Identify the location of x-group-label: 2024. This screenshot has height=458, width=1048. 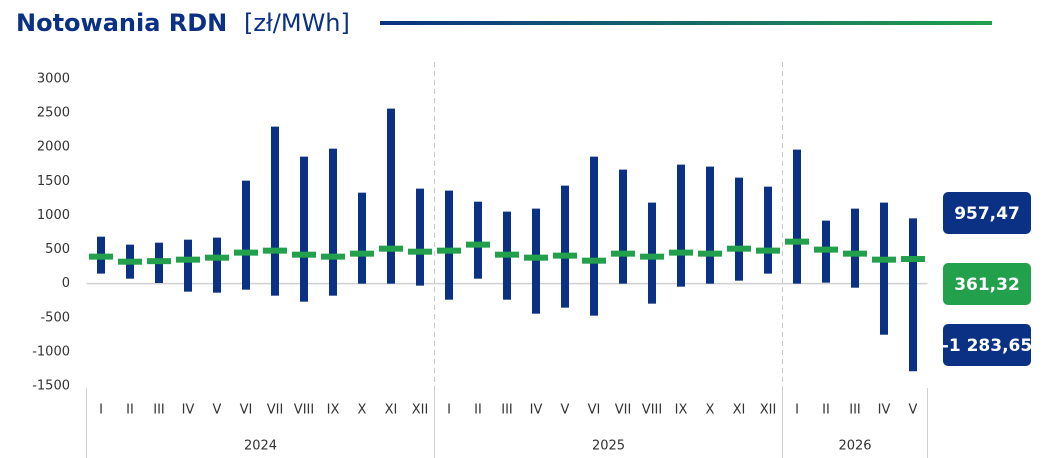
(260, 446).